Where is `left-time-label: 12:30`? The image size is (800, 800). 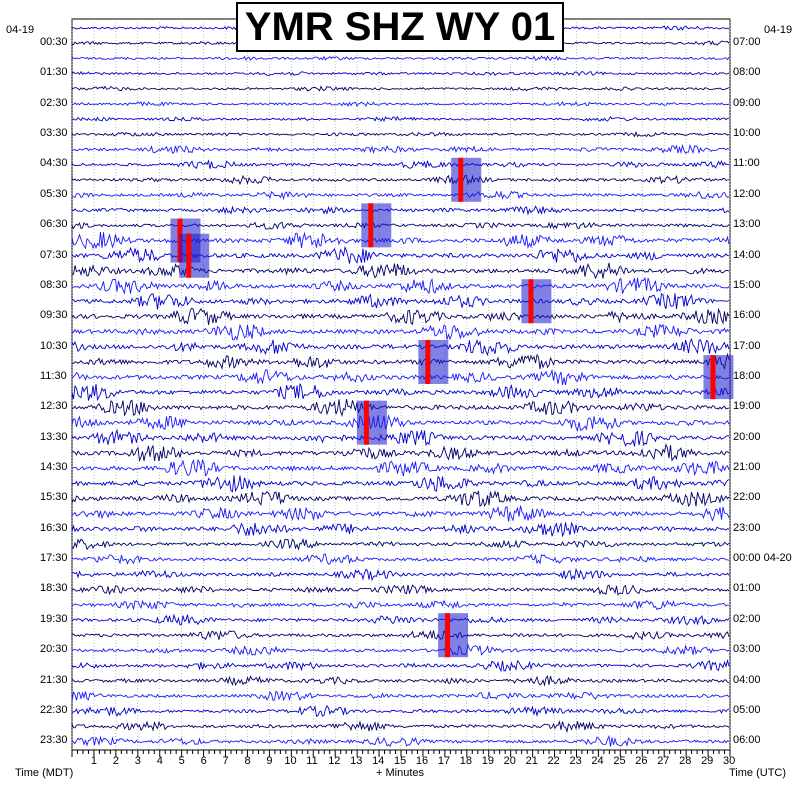
left-time-label: 12:30 is located at coordinates (54, 406).